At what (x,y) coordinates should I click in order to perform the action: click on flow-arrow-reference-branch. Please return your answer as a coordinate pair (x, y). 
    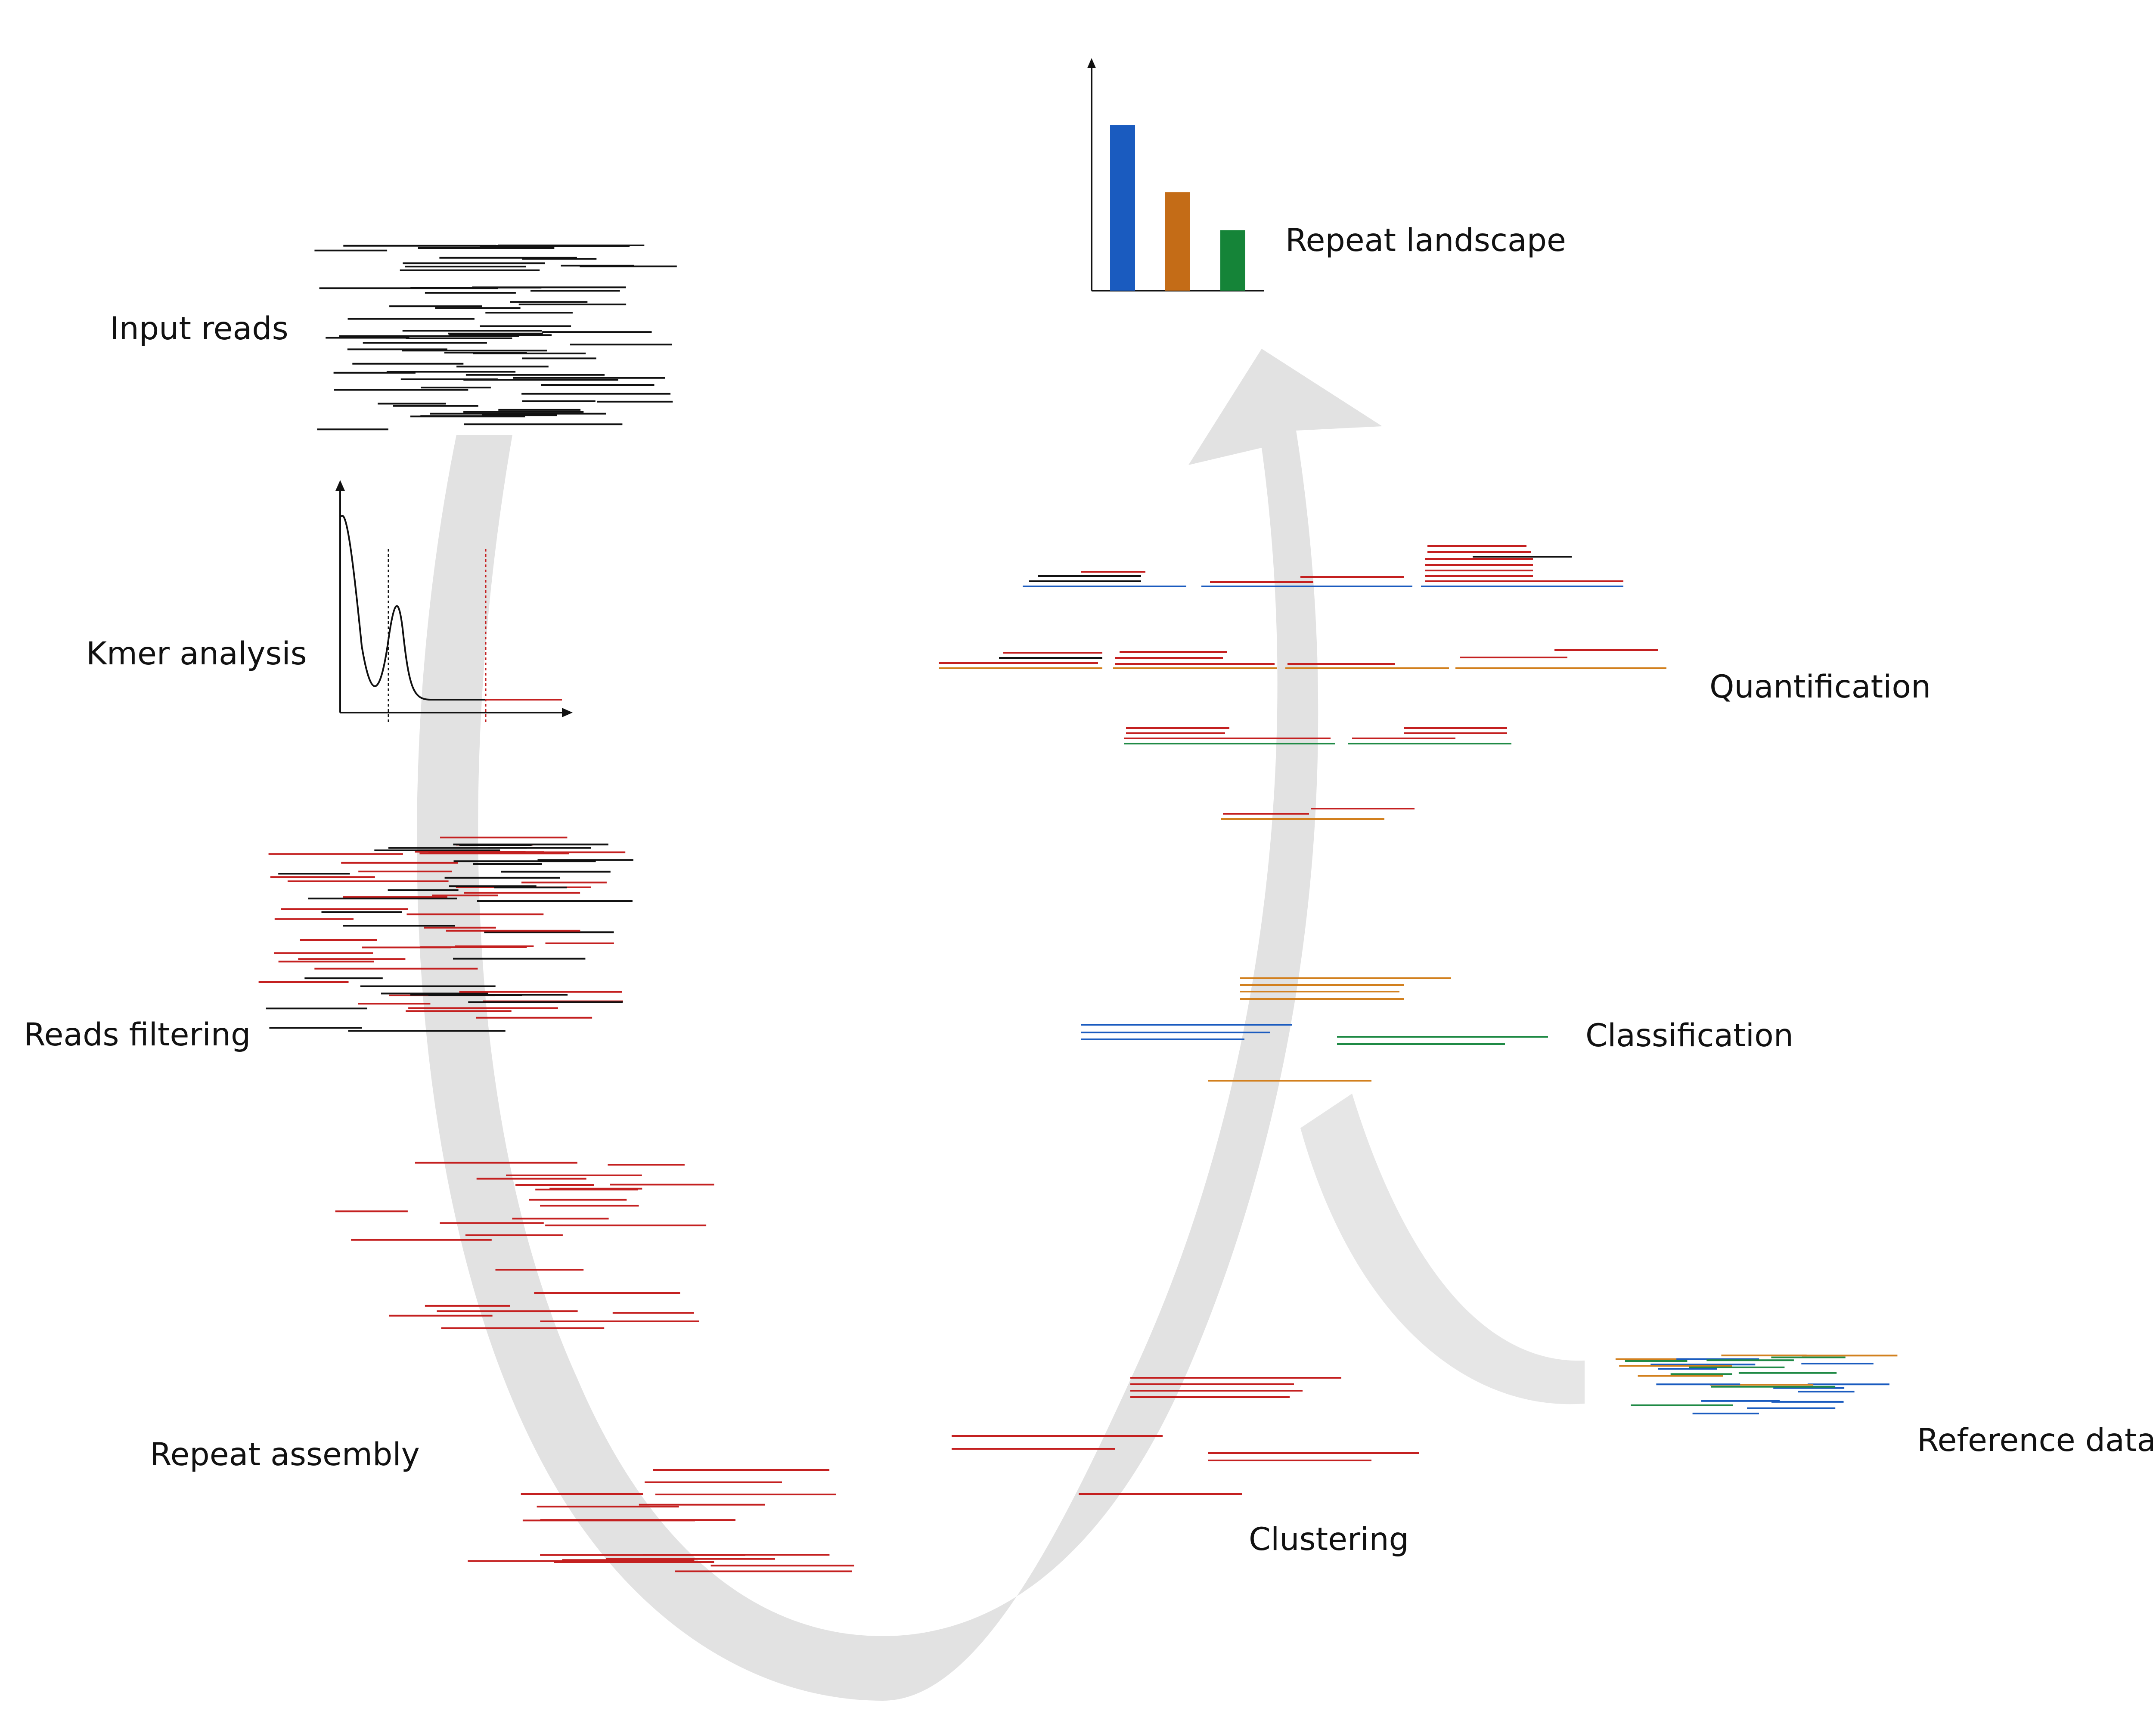
    Looking at the image, I should click on (1442, 1249).